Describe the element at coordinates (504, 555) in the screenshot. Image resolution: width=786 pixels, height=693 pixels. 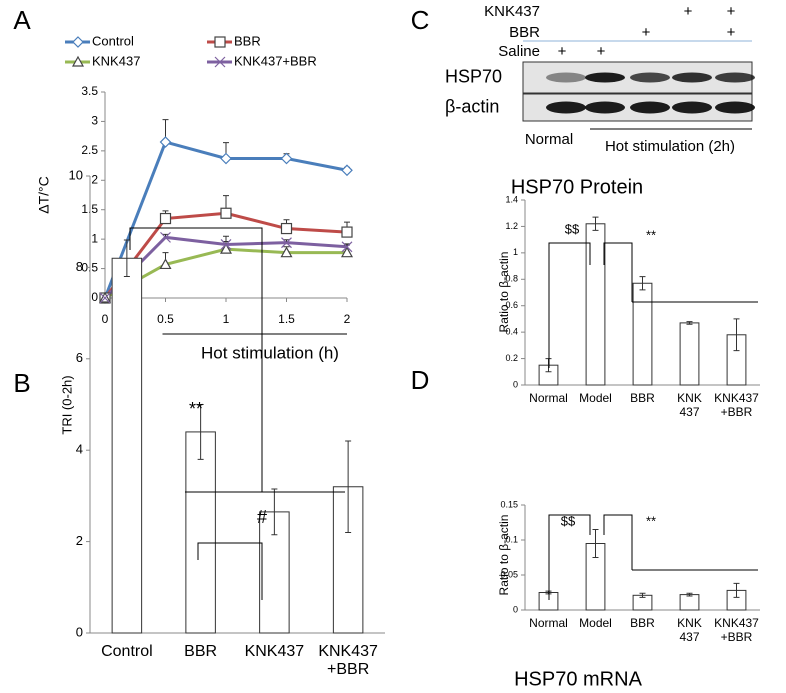
I see `y-axis-label: Ratio to β-actin` at that location.